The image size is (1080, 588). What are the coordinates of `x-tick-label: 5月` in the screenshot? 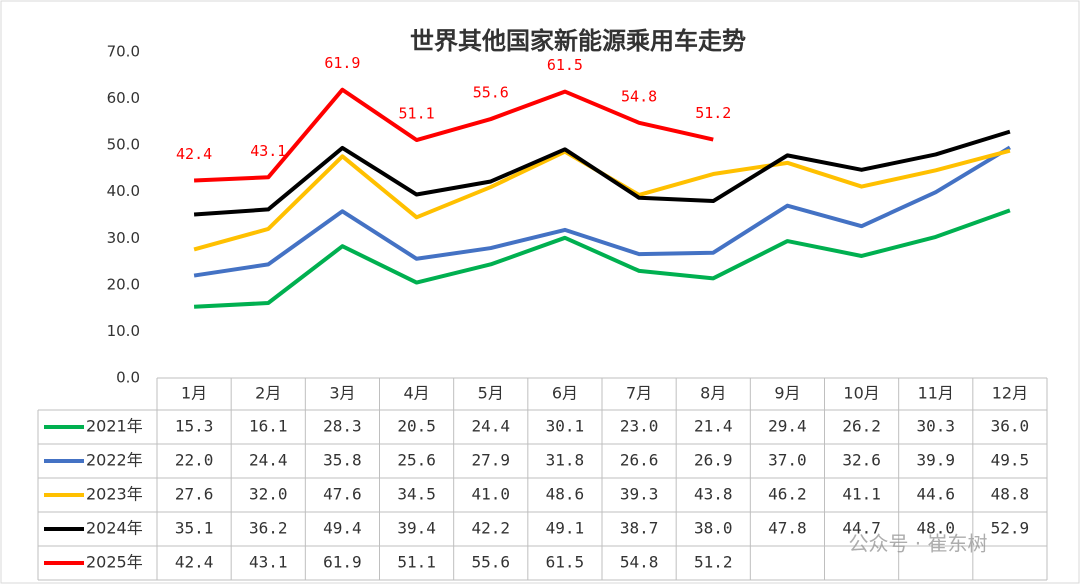 It's located at (491, 393).